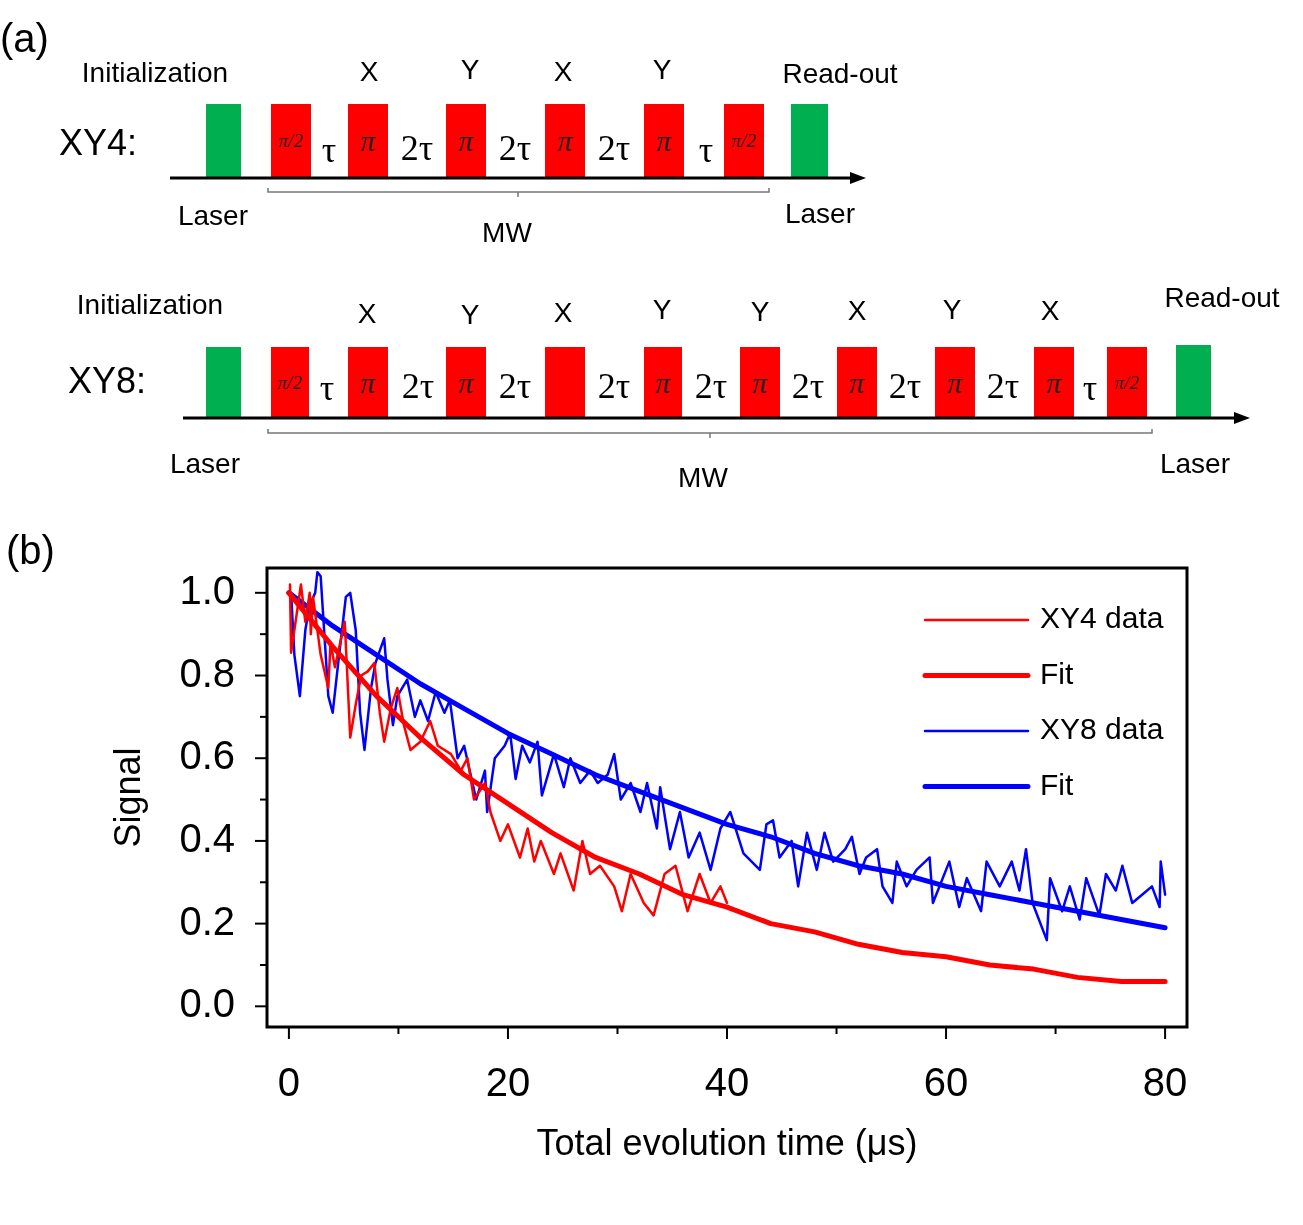  Describe the element at coordinates (207, 755) in the screenshot. I see `y-tick-label: 0.6` at that location.